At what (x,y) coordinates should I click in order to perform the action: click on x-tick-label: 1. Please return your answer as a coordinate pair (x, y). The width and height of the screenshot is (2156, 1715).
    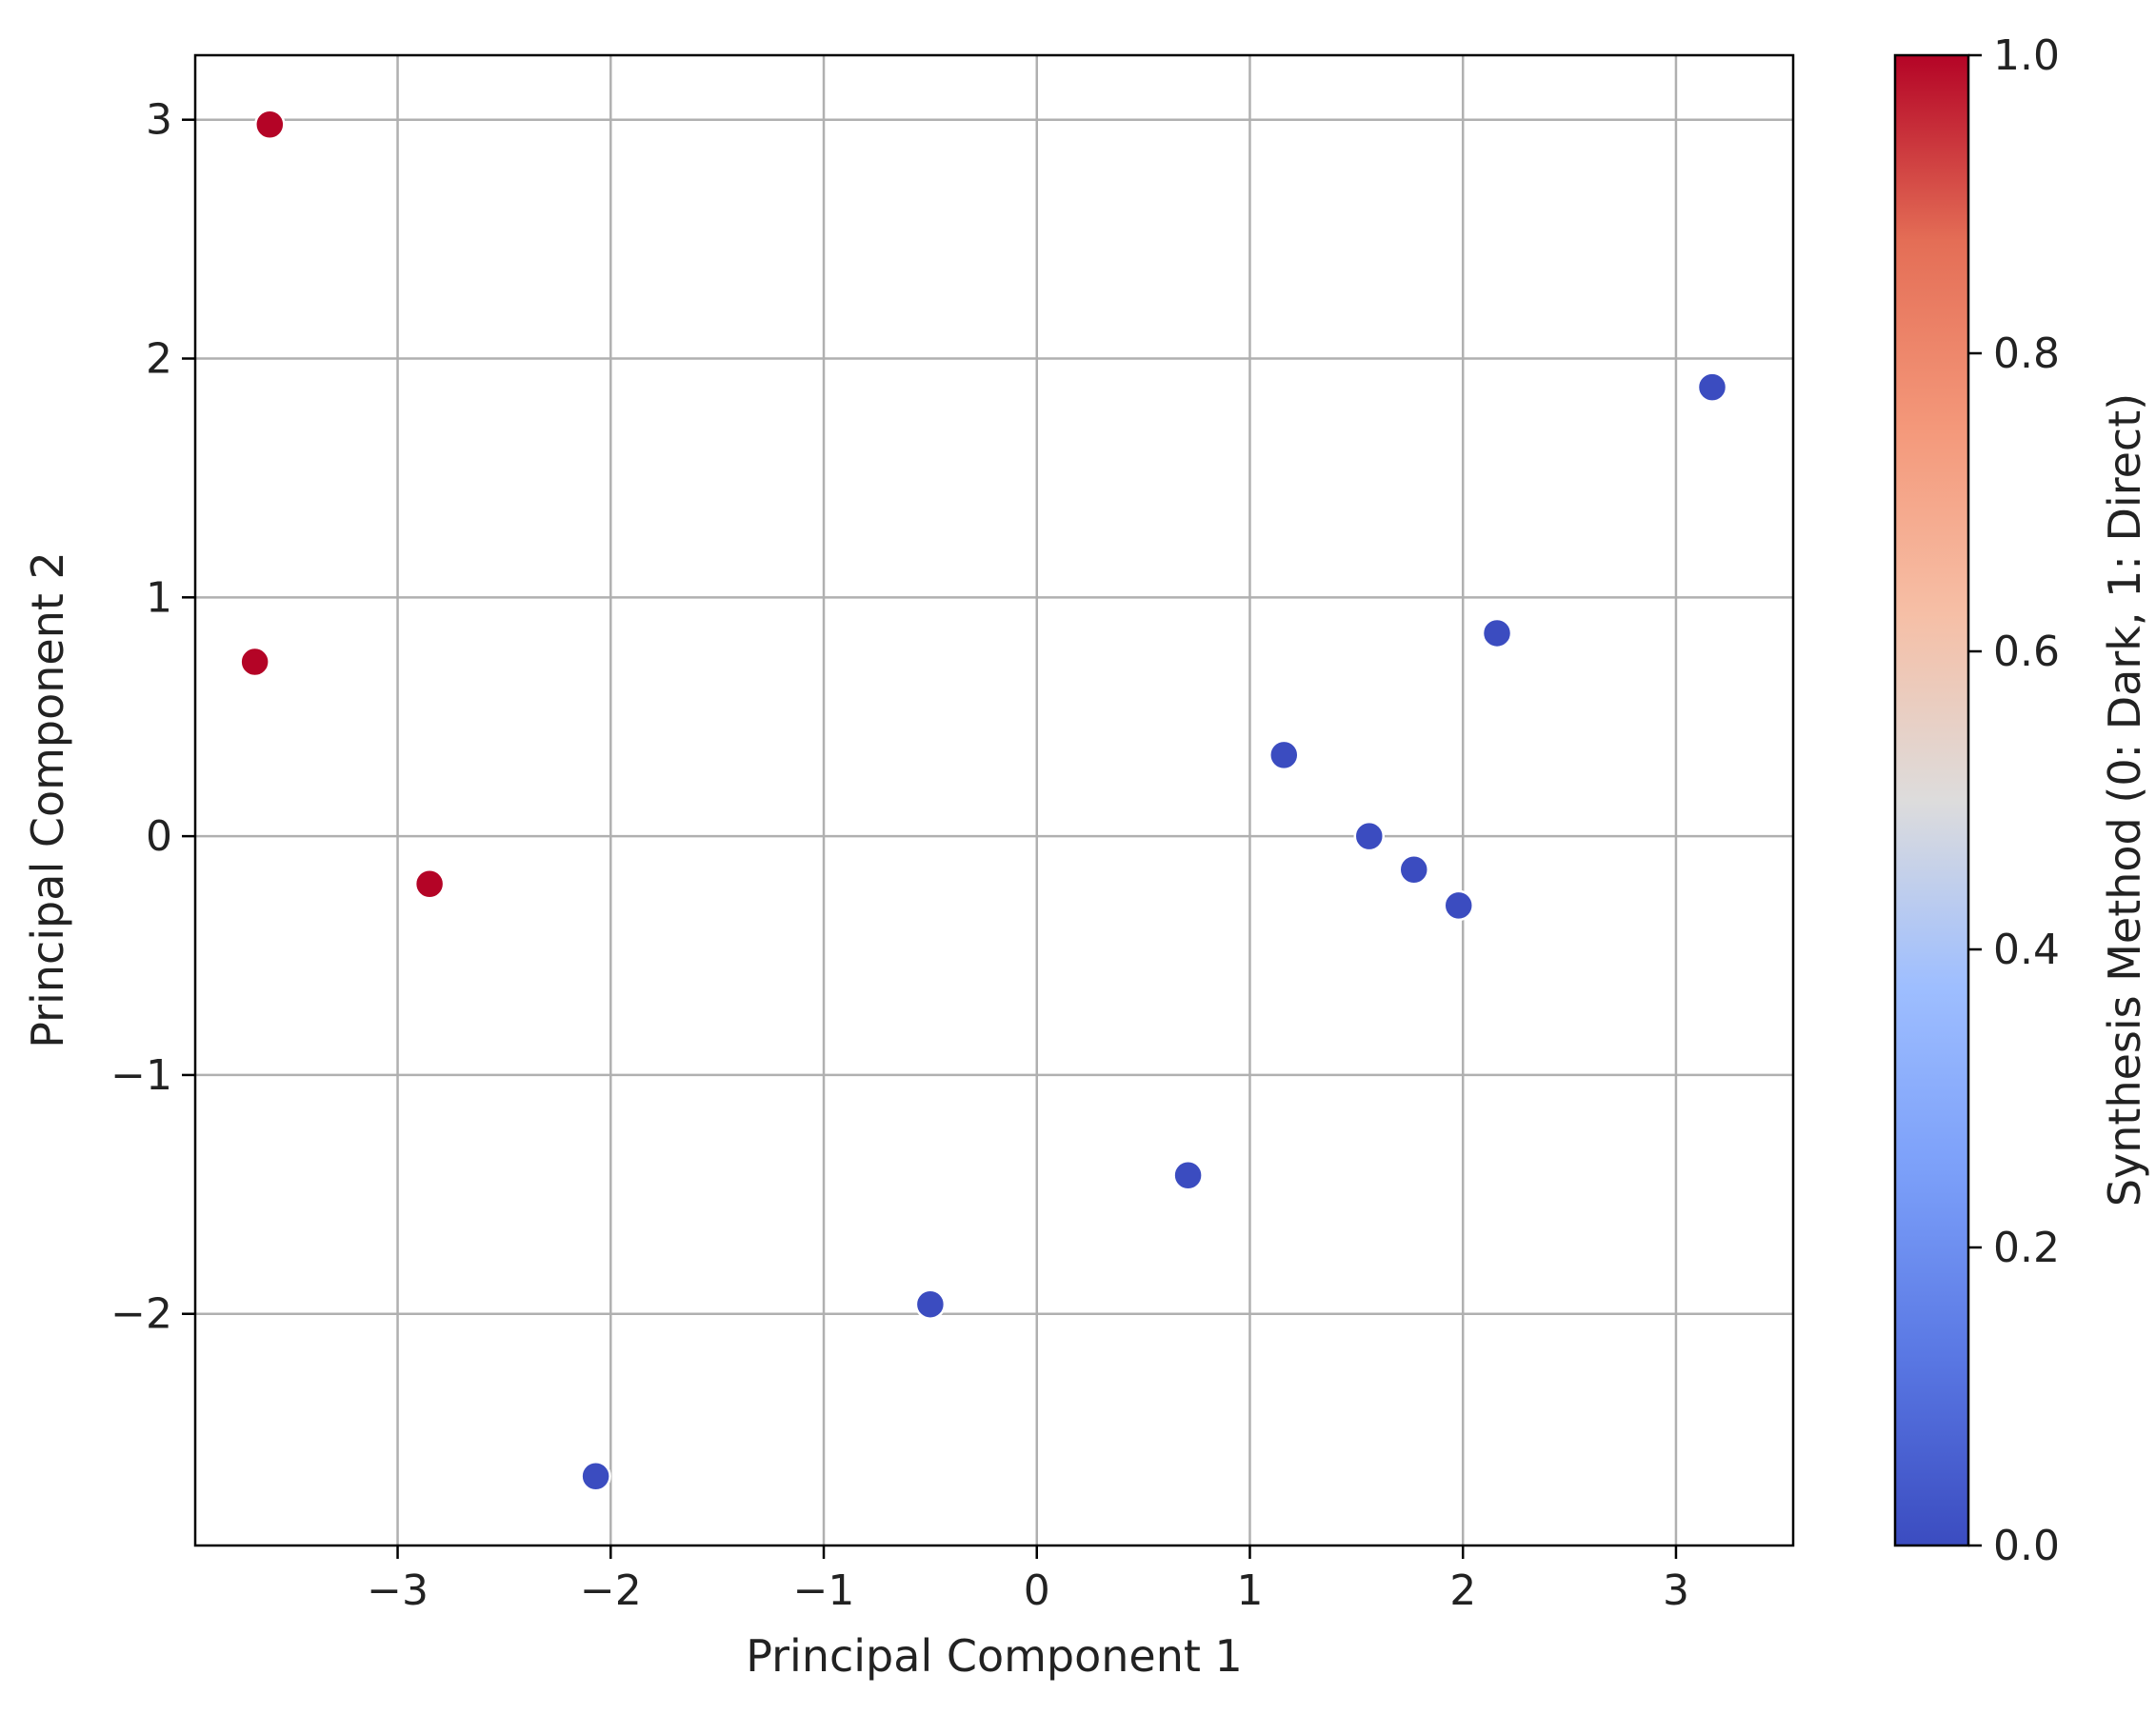
    Looking at the image, I should click on (1250, 1591).